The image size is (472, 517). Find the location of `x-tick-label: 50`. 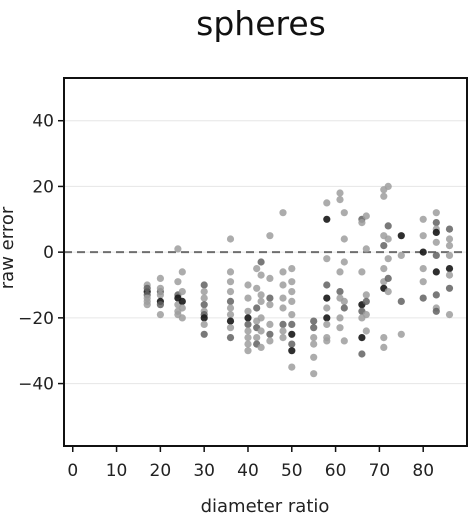

x-tick-label: 50 is located at coordinates (292, 471).